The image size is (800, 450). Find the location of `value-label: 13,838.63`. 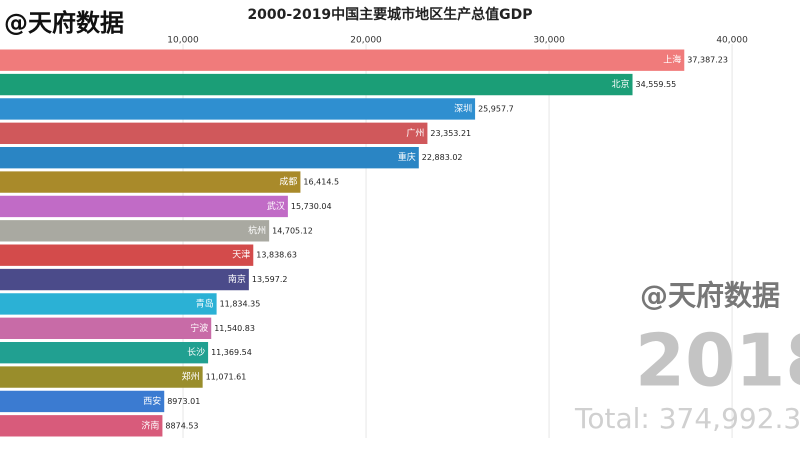

value-label: 13,838.63 is located at coordinates (276, 255).